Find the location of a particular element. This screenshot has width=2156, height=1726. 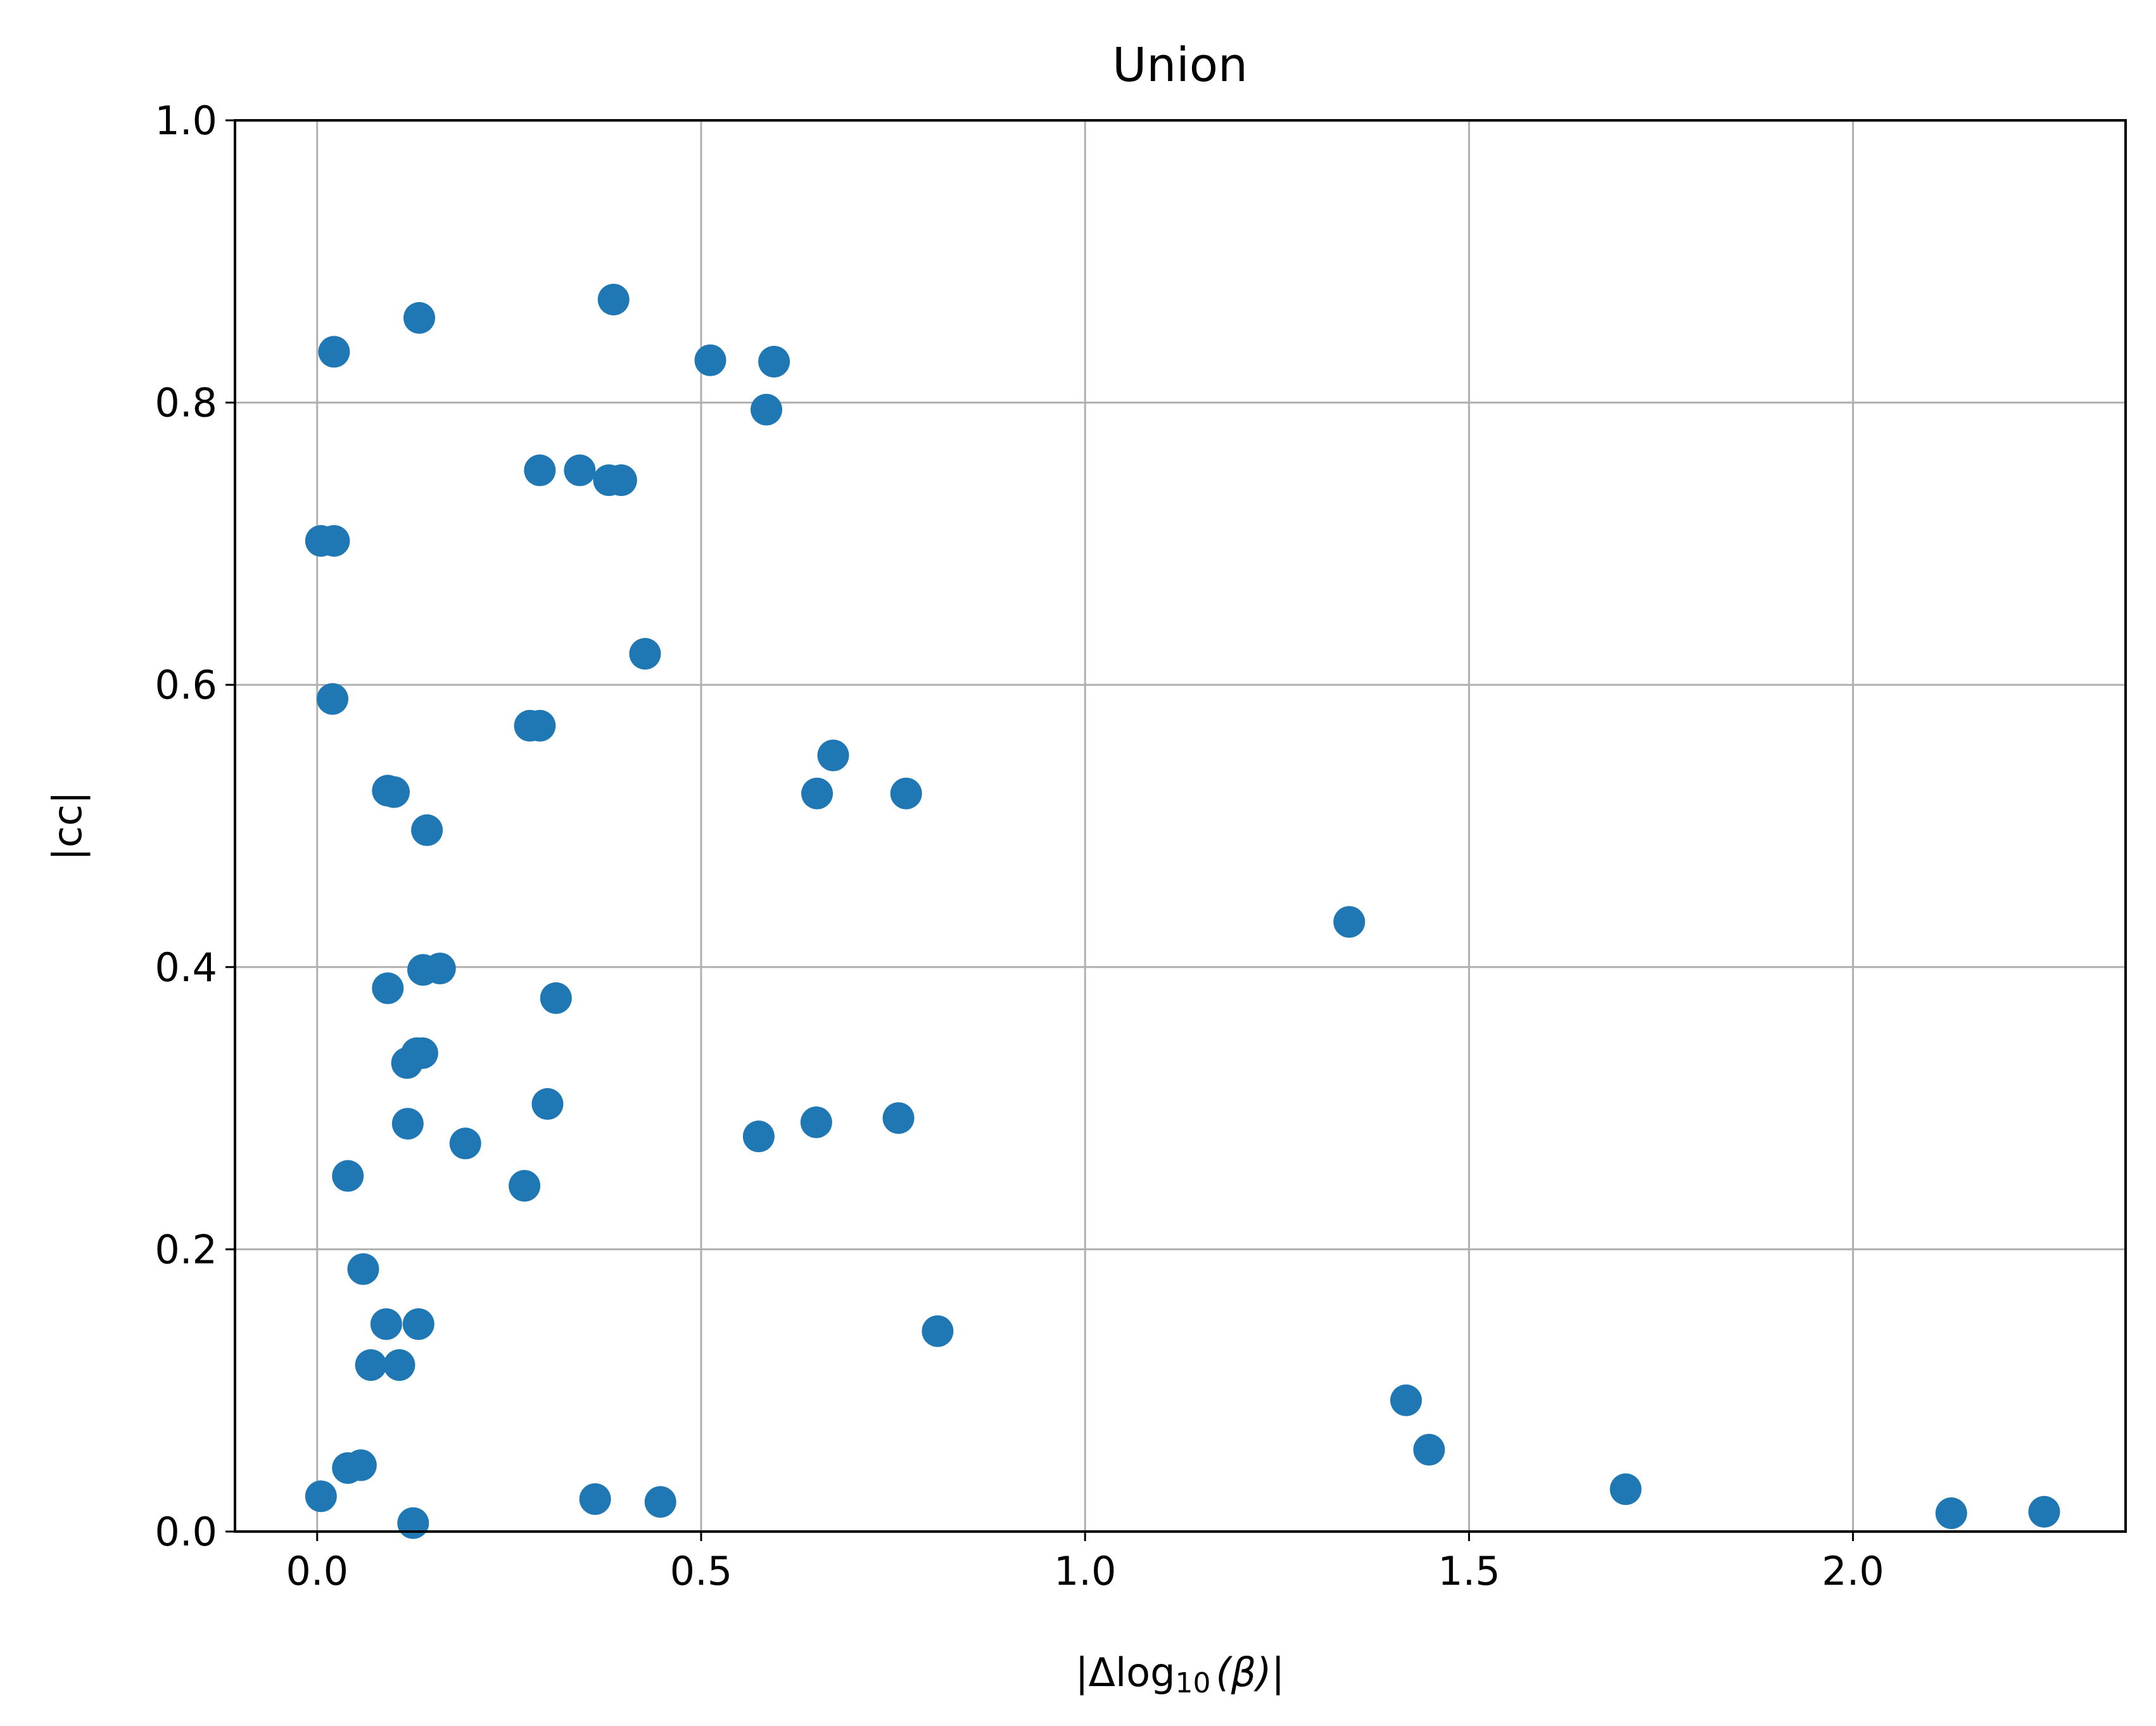

y-tick-label: 1.0 is located at coordinates (186, 121).